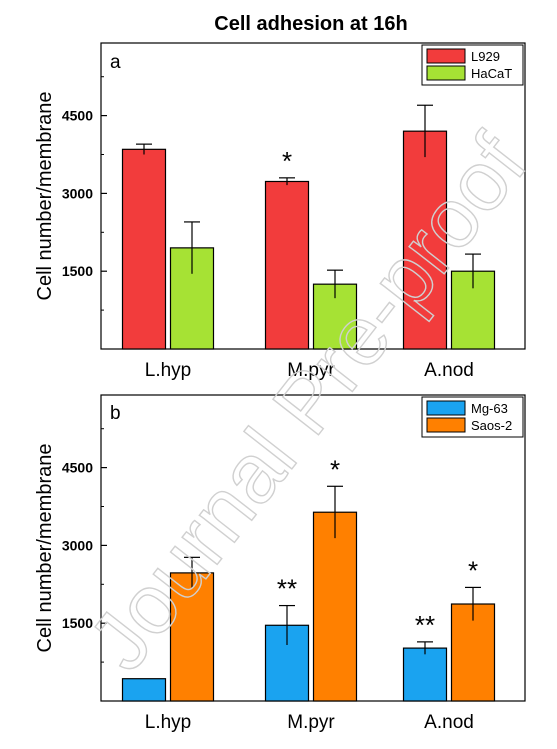 The width and height of the screenshot is (557, 749). I want to click on panel-a-y-ticks: 1500 3000 4500, so click(84, 193).